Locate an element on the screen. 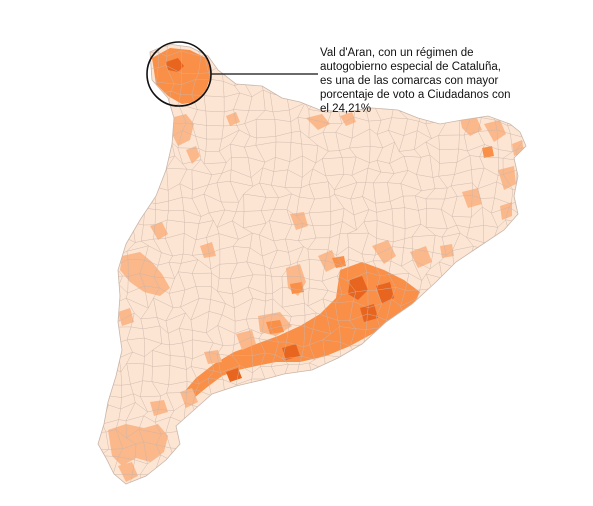 The image size is (593, 506). annotation-line-5: el 24,21% is located at coordinates (346, 109).